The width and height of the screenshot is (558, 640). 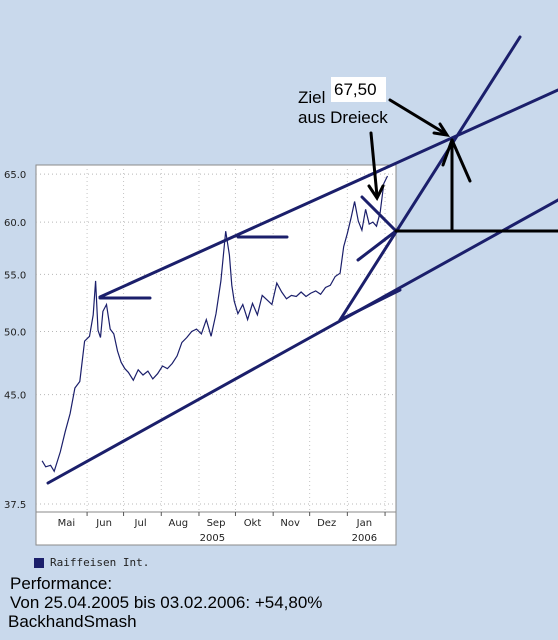 I want to click on target-arrow-right, so click(x=461, y=160).